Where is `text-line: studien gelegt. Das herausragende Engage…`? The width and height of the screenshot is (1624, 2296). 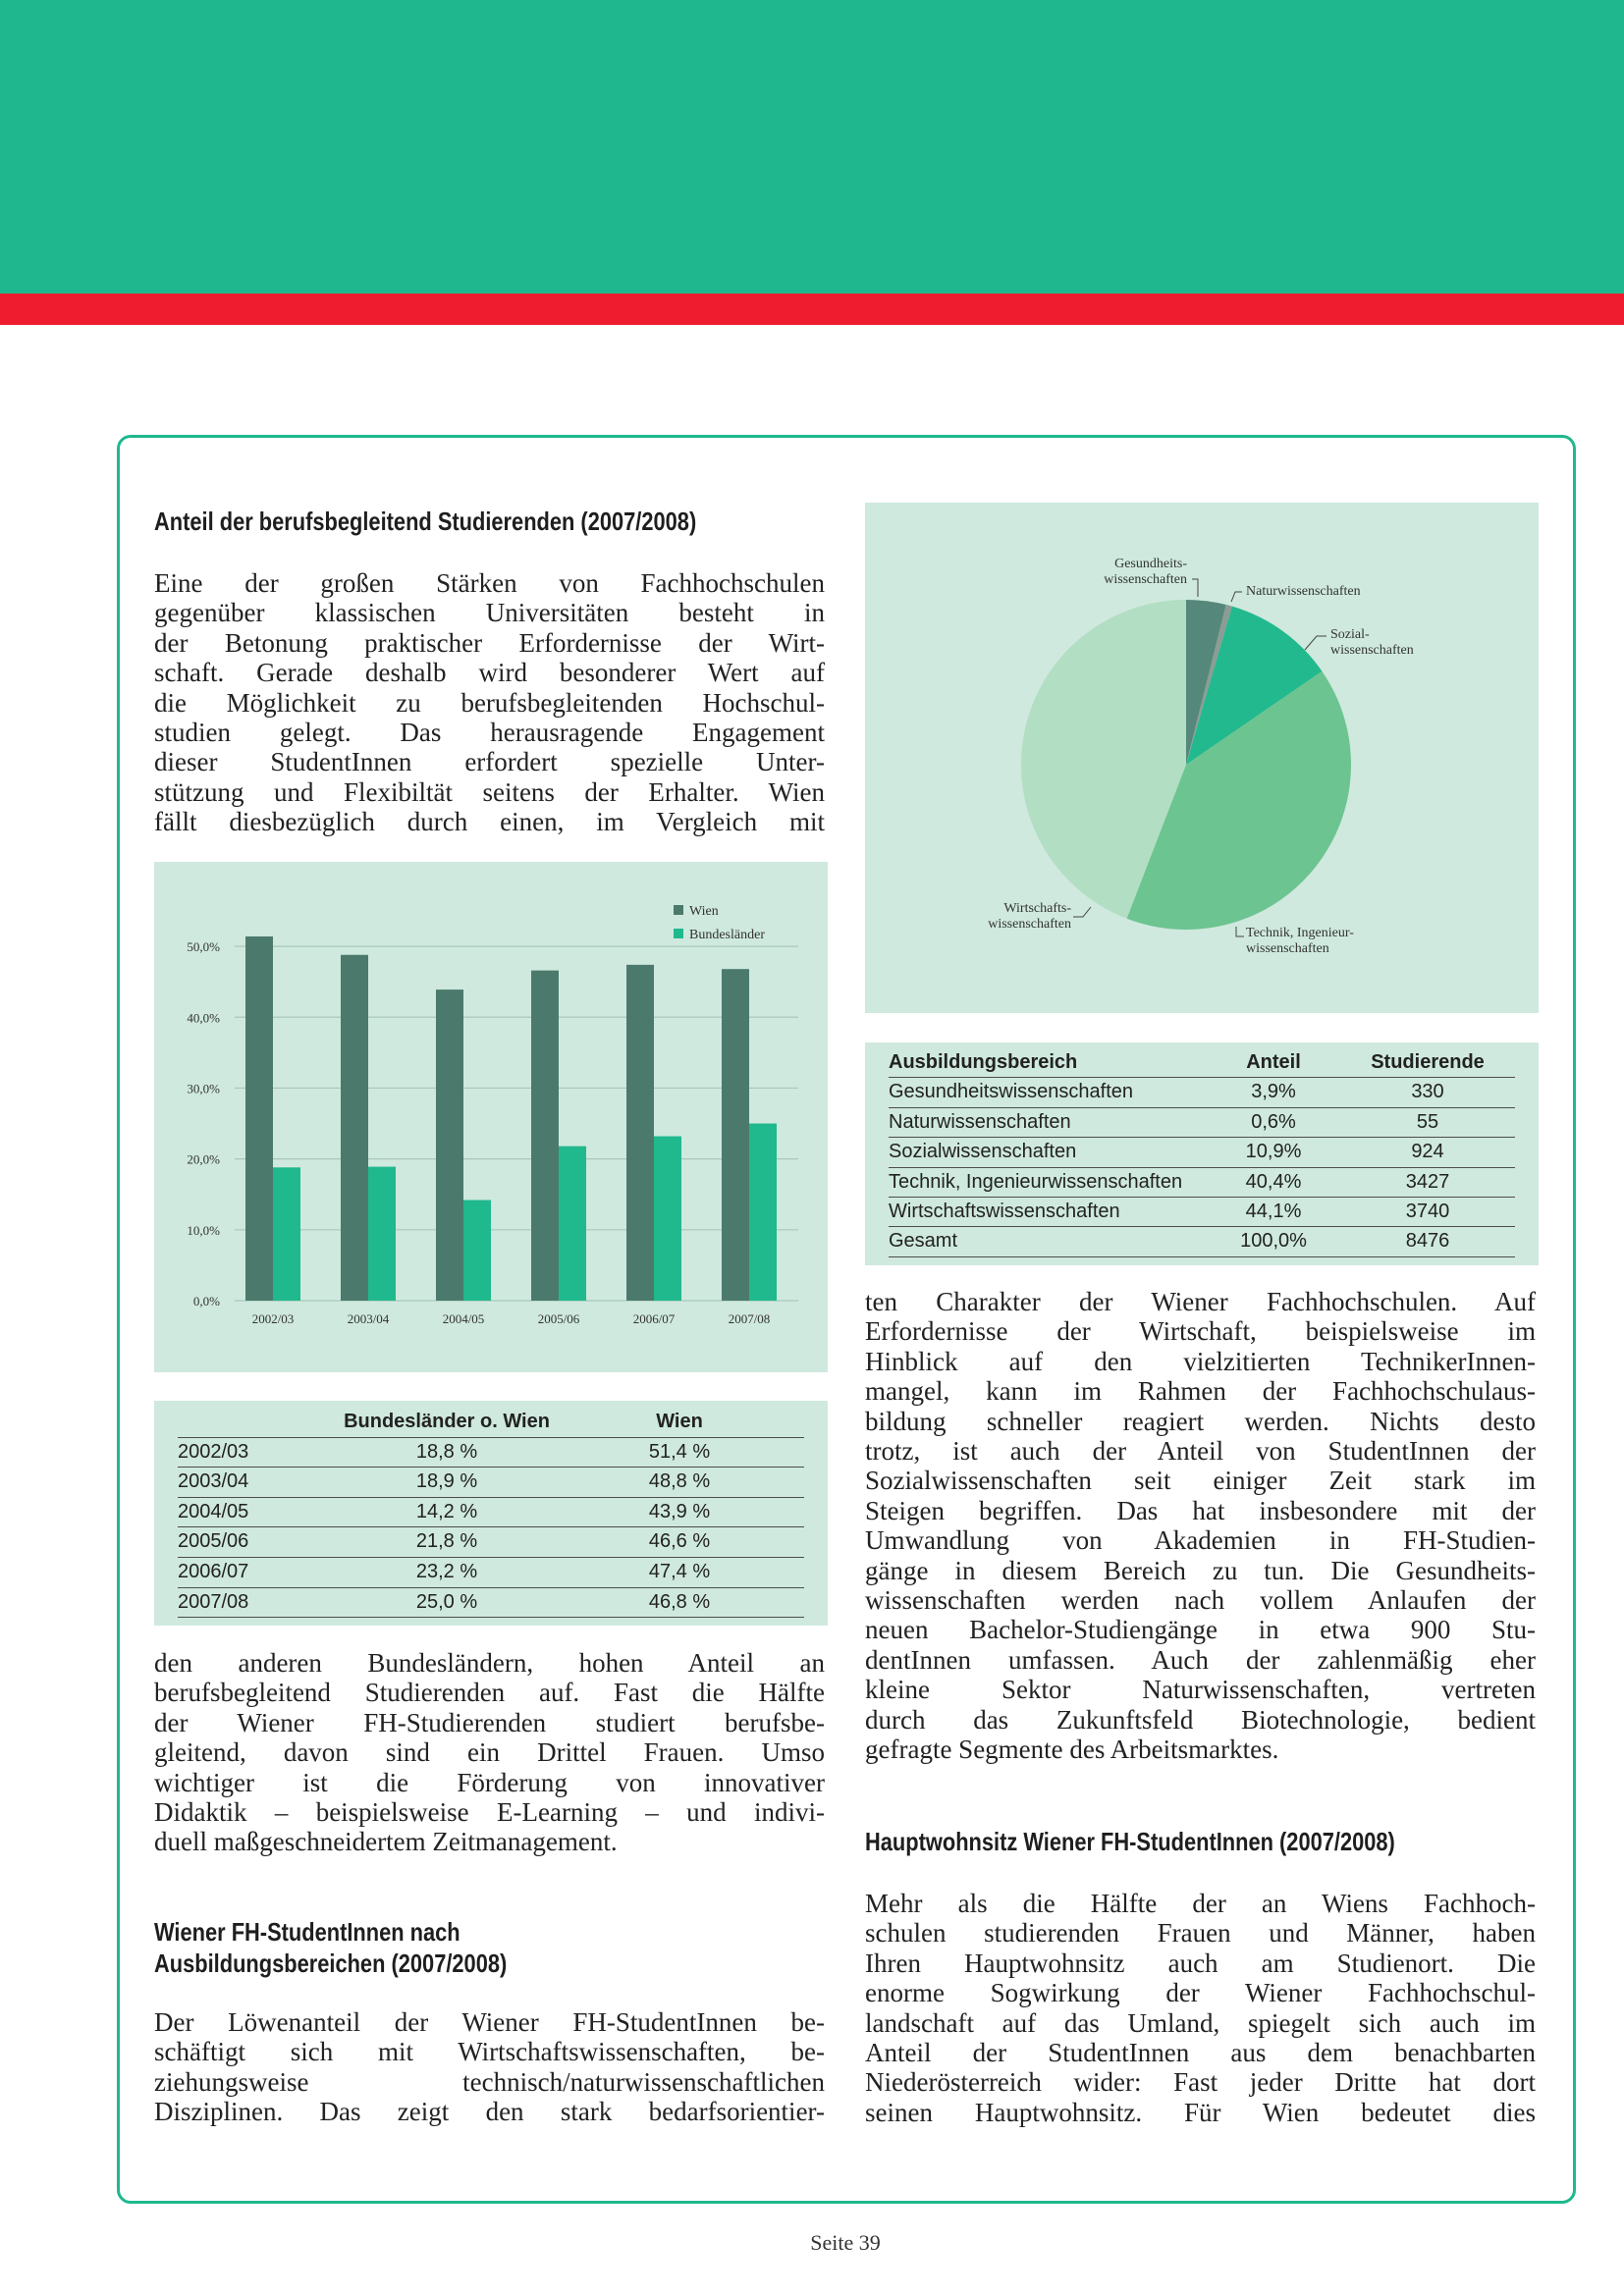
text-line: studien gelegt. Das herausragende Engage… is located at coordinates (489, 733).